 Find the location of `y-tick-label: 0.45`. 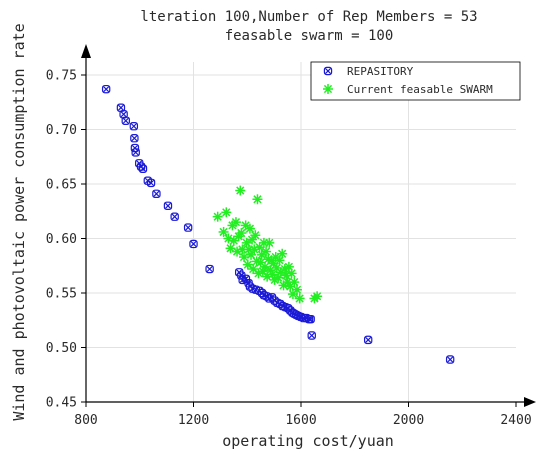

y-tick-label: 0.45 is located at coordinates (61, 403).